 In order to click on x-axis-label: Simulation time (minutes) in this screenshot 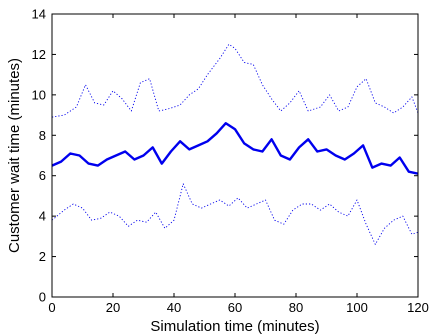, I will do `click(234, 326)`.